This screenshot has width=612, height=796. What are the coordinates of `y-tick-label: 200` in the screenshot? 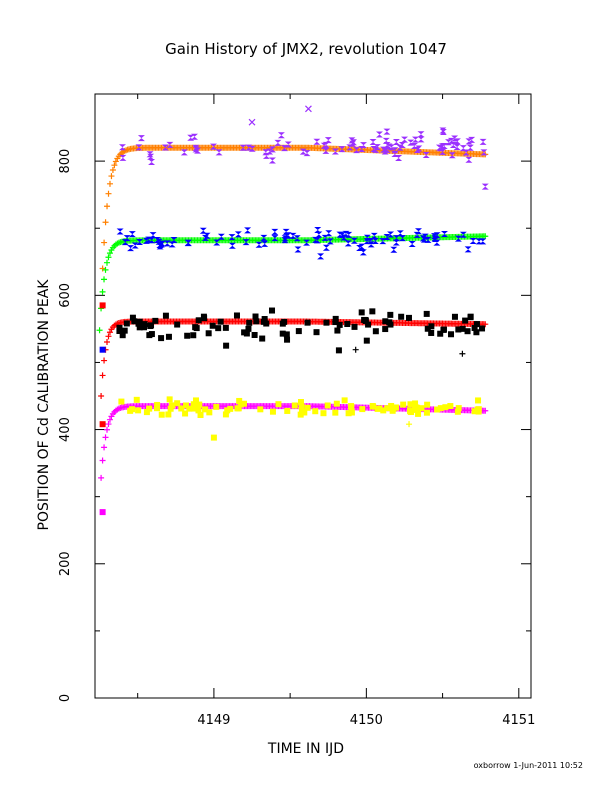 It's located at (65, 563).